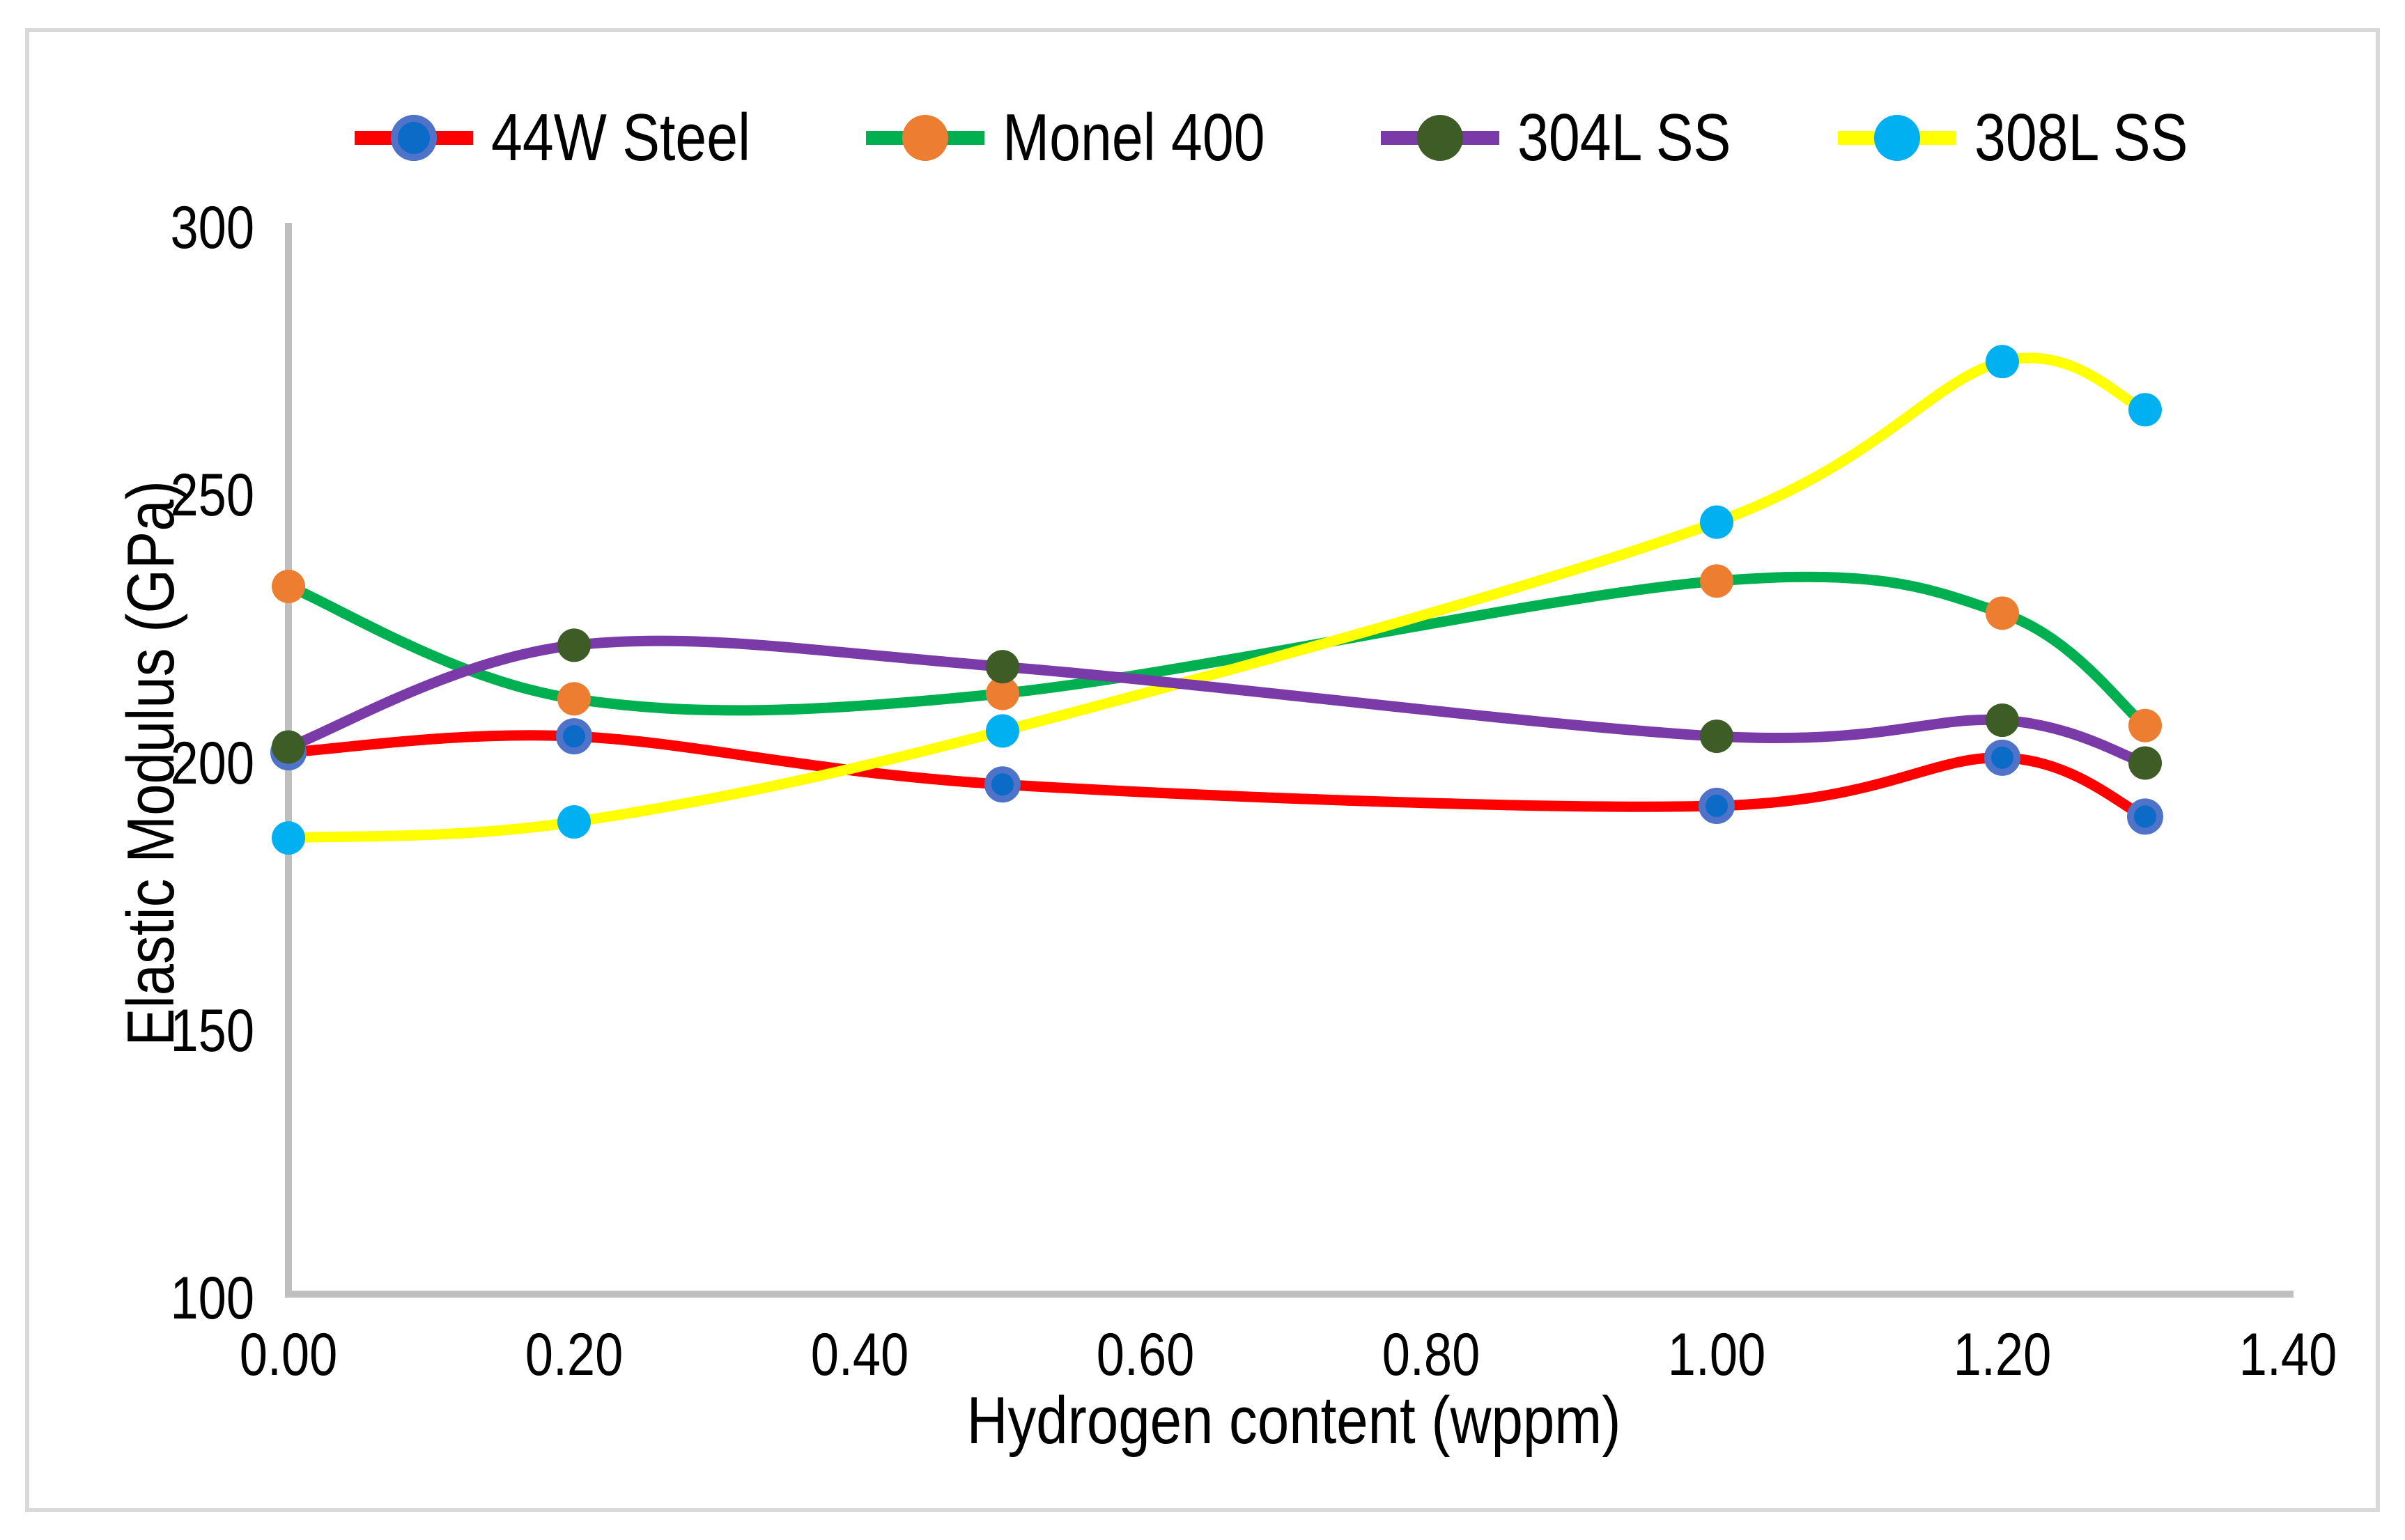  I want to click on legend-label: 308L SS, so click(2081, 137).